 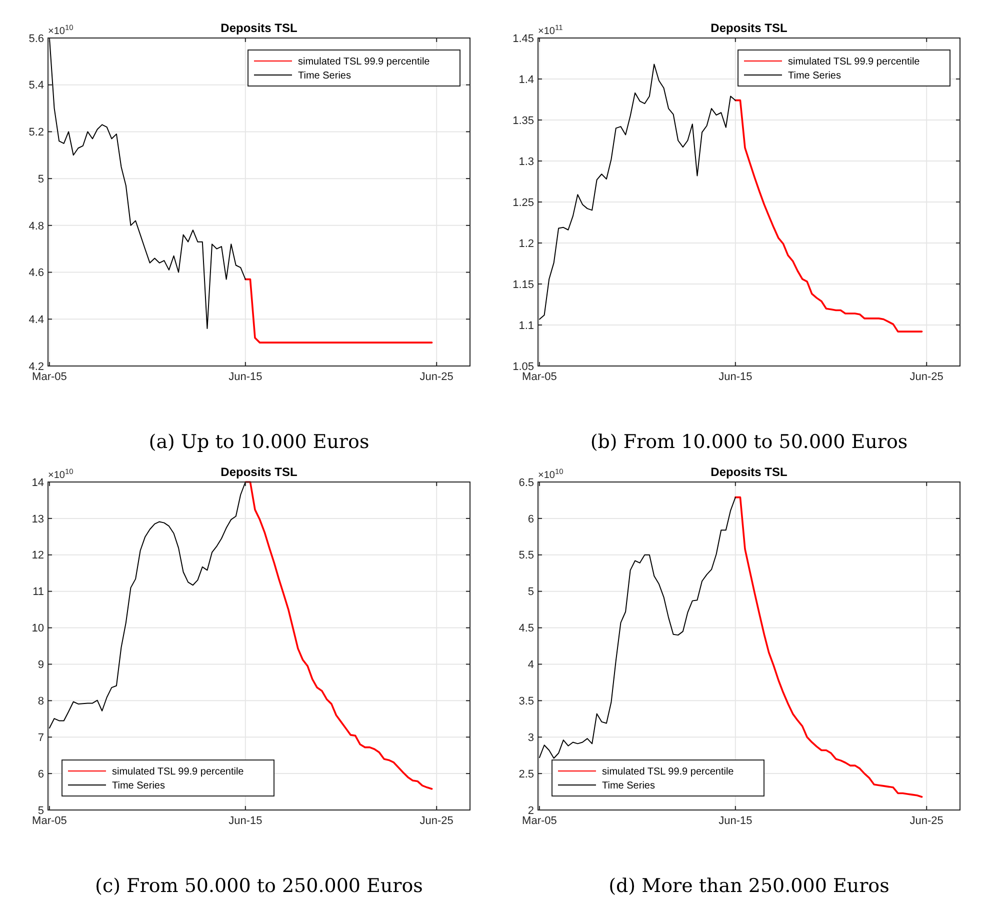 What do you see at coordinates (38, 556) in the screenshot?
I see `y-tick-label: 12` at bounding box center [38, 556].